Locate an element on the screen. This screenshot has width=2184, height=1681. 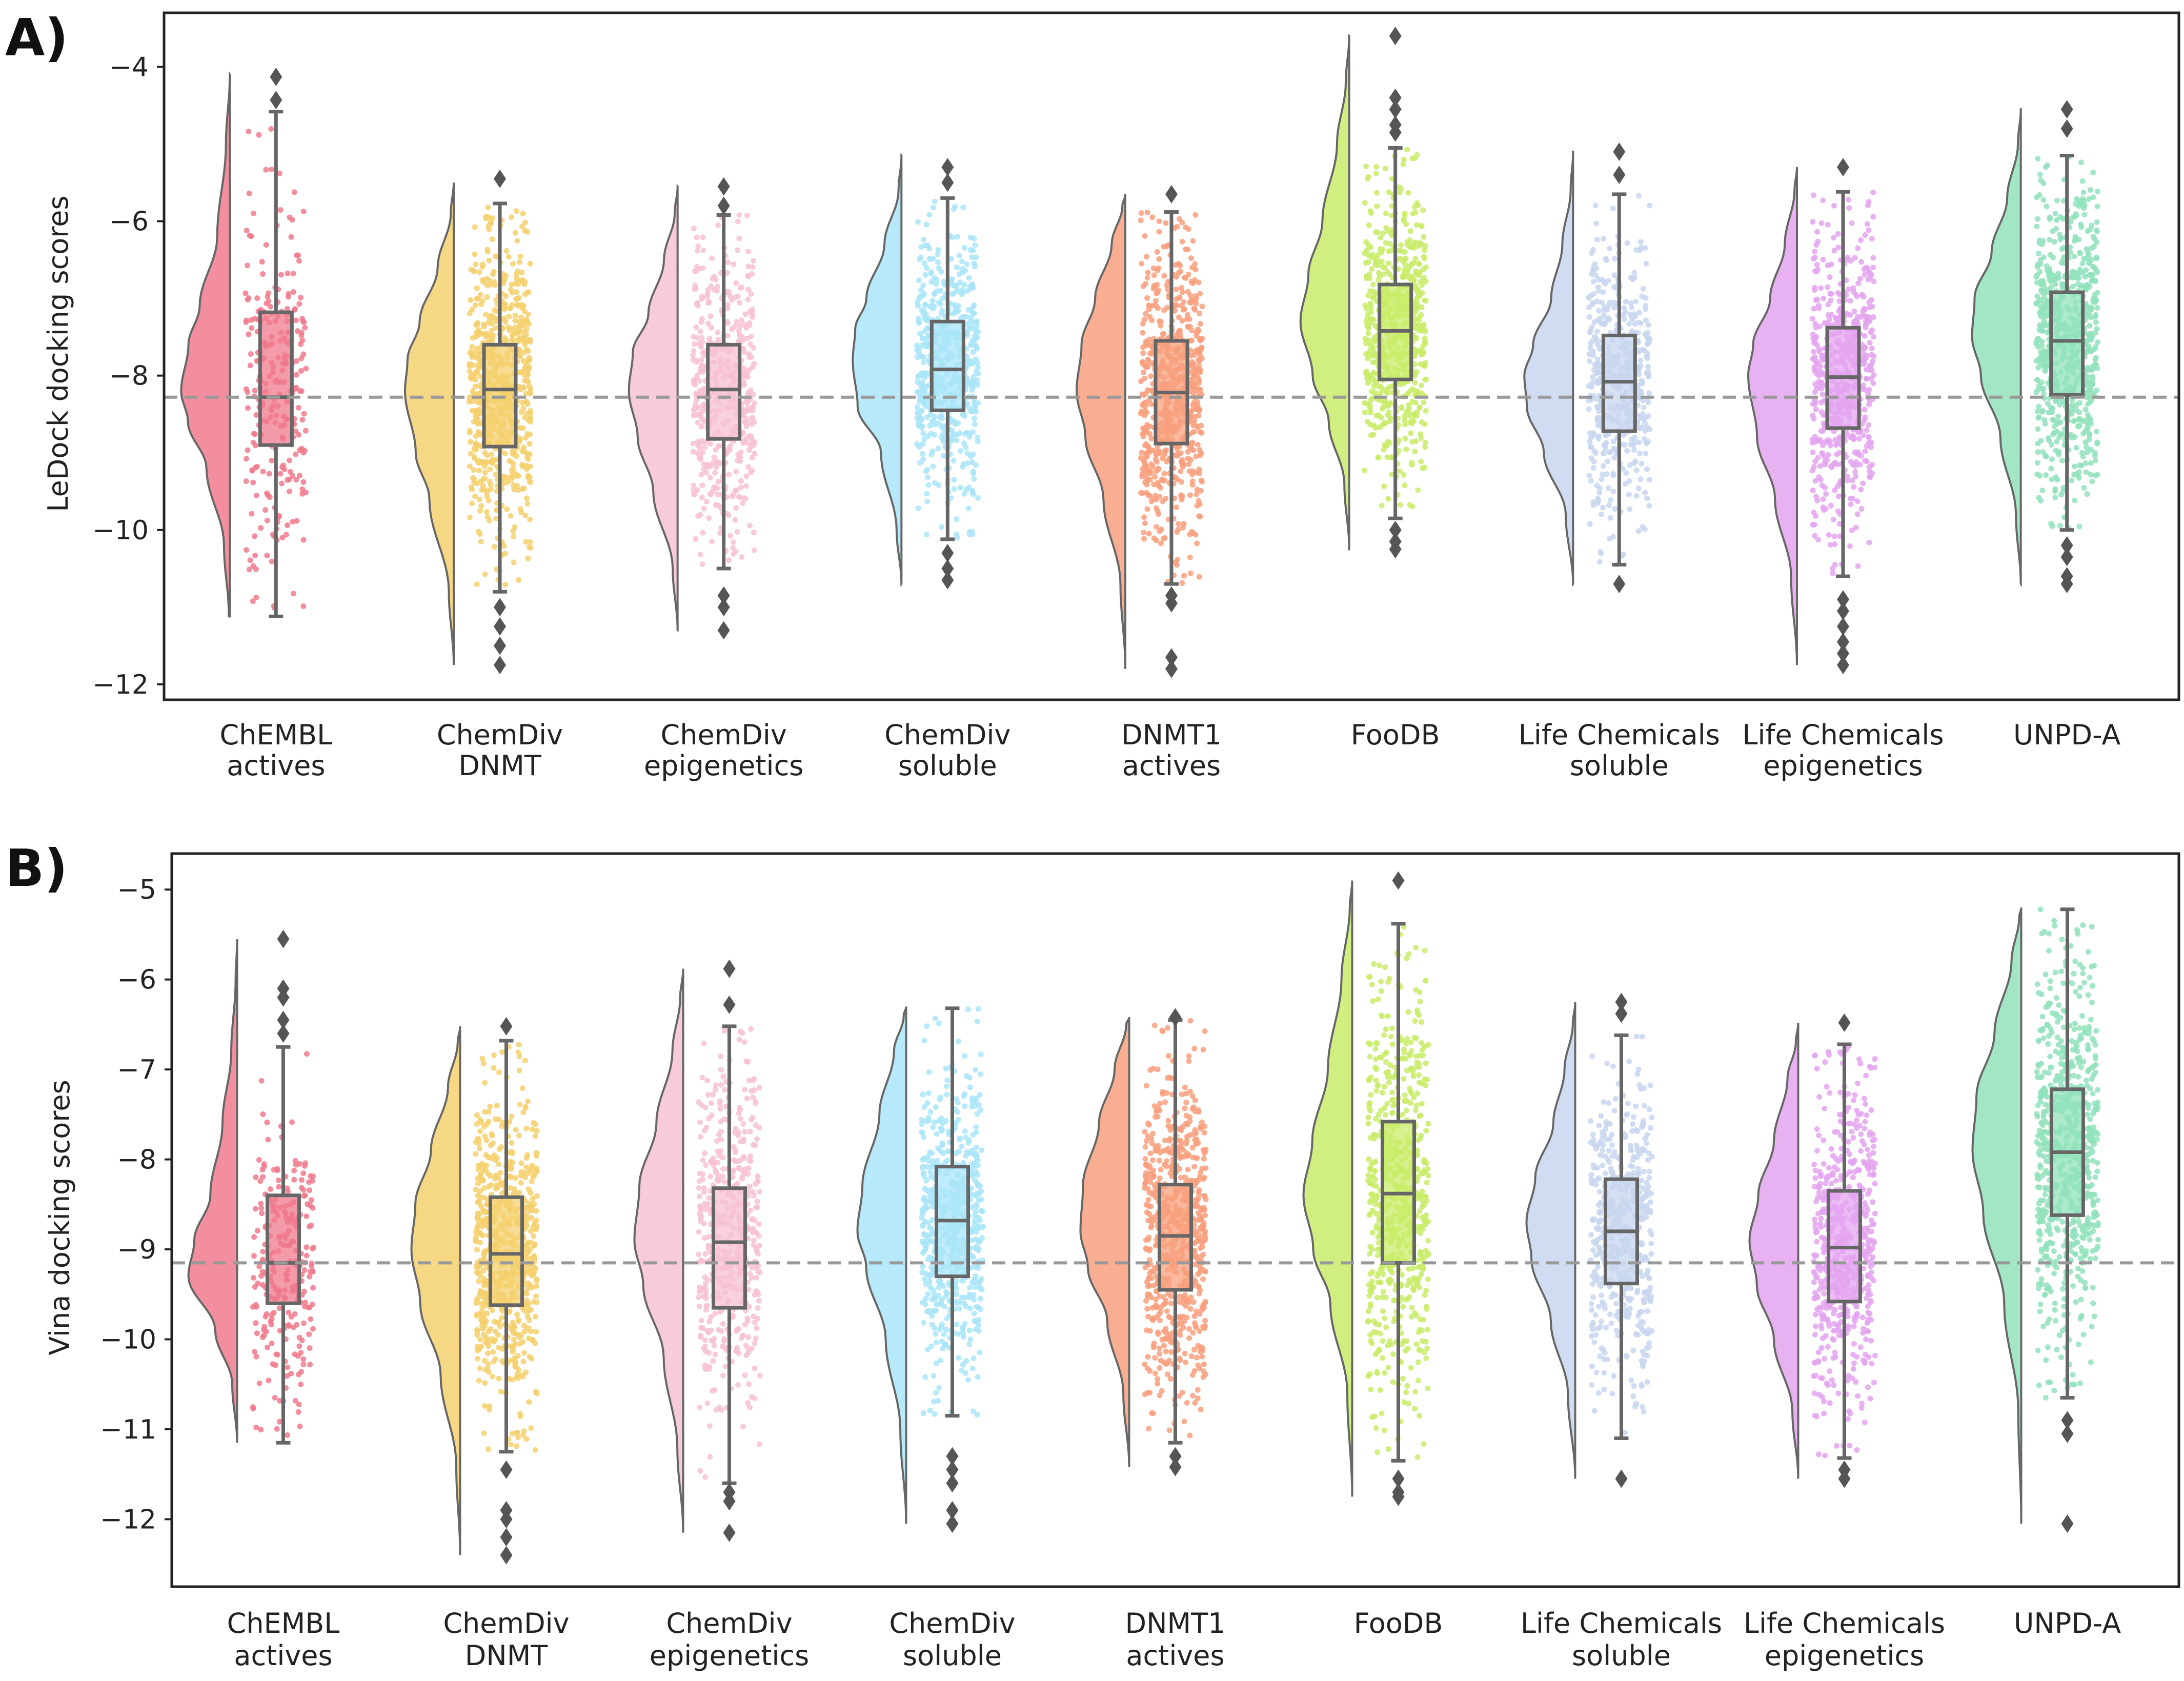
xtick-label-line2: DNMT is located at coordinates (500, 766).